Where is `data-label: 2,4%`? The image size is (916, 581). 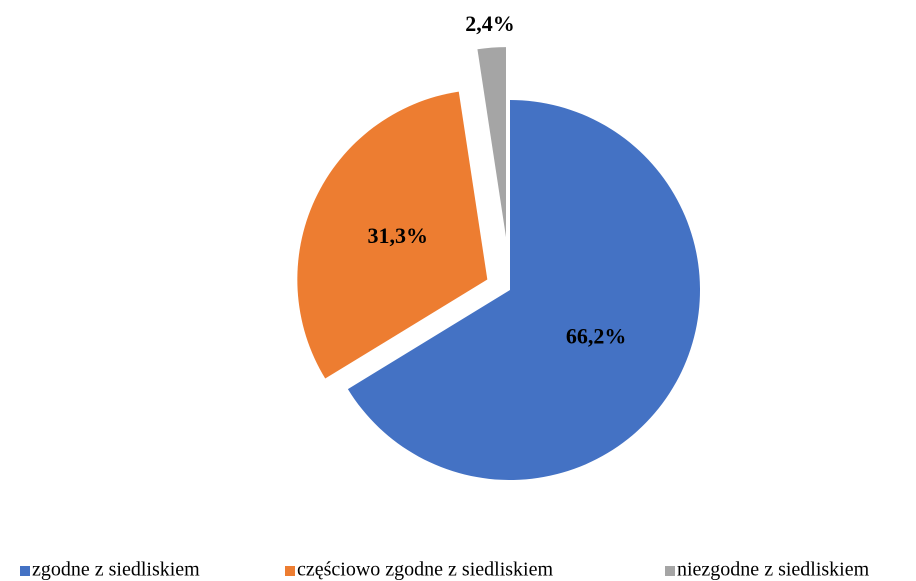
data-label: 2,4% is located at coordinates (490, 23).